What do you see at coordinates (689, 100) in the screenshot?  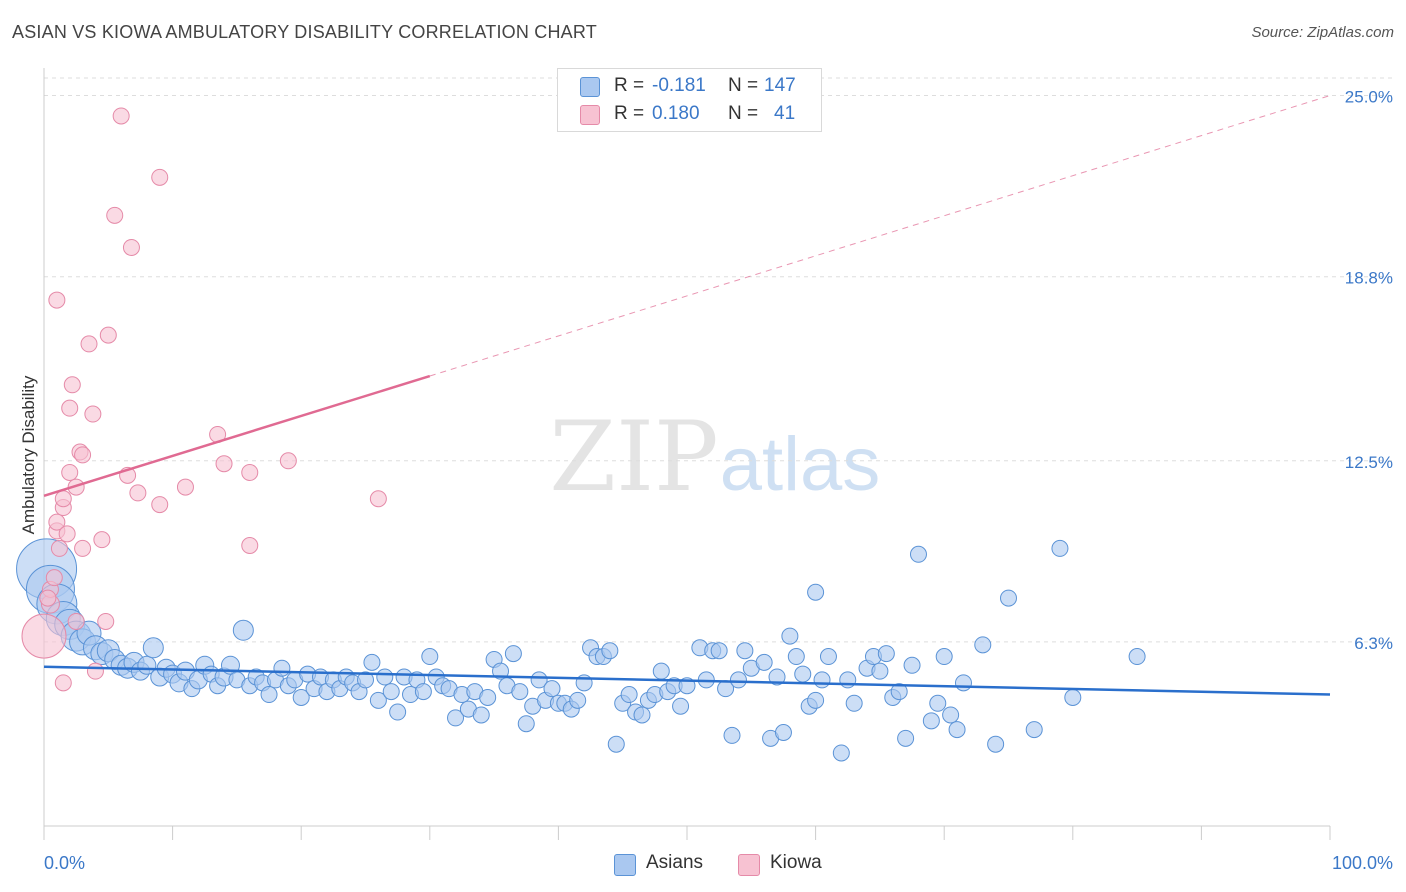 I see `stats-legend: R = -0.181 N = 147 R = 0.180 N = 41` at bounding box center [689, 100].